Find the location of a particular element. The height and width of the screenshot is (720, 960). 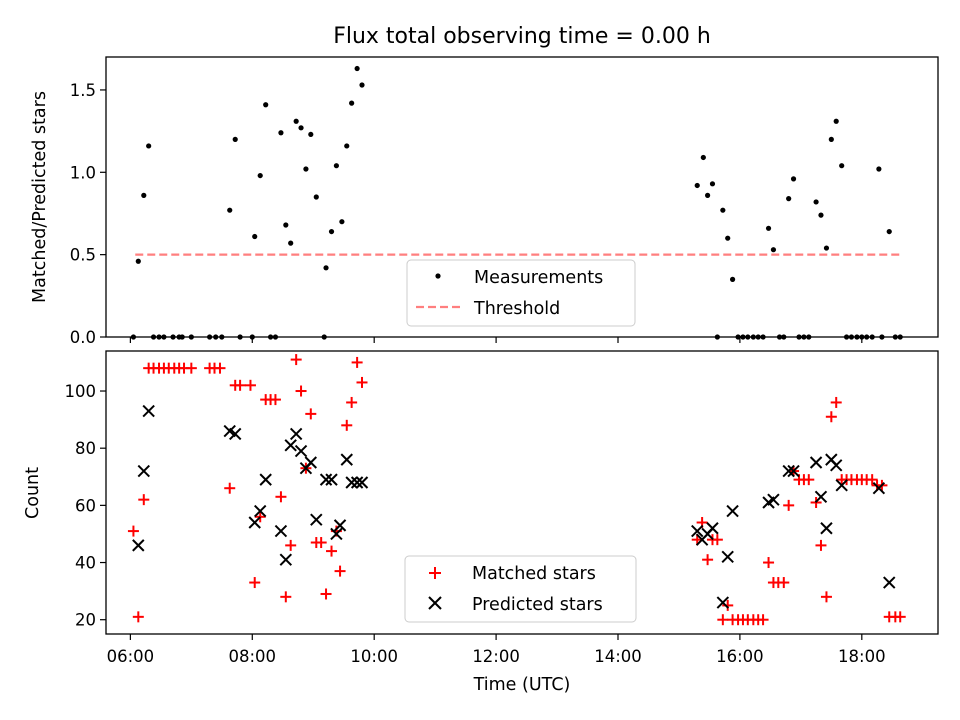

top-y-tick-label: 0.5 is located at coordinates (83, 255).